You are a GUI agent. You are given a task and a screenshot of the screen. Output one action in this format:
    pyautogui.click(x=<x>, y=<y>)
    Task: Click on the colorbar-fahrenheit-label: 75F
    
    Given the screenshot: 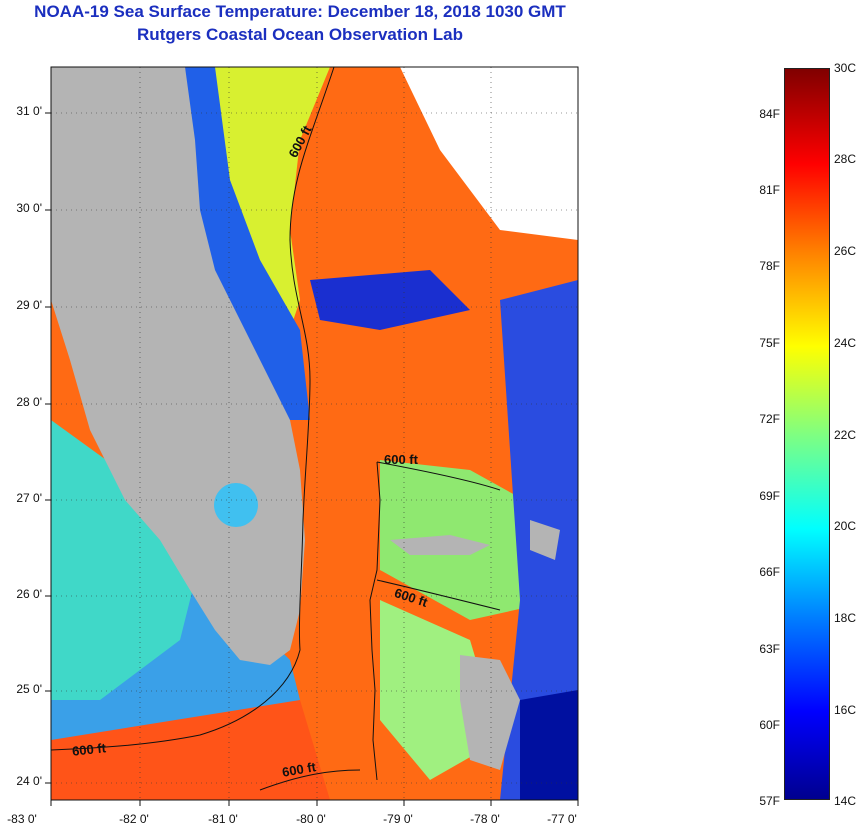 What is the action you would take?
    pyautogui.click(x=769, y=343)
    